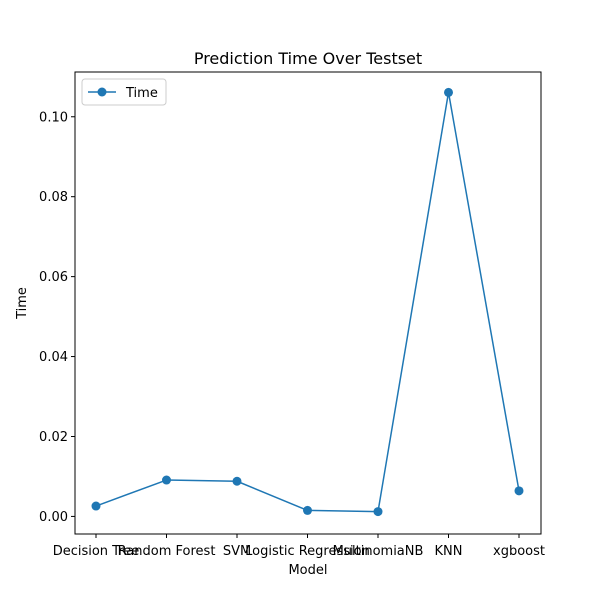  I want to click on y-axis-ticks: 0.00 0.02 0.04 0.06 0.08 0.10, so click(57, 317).